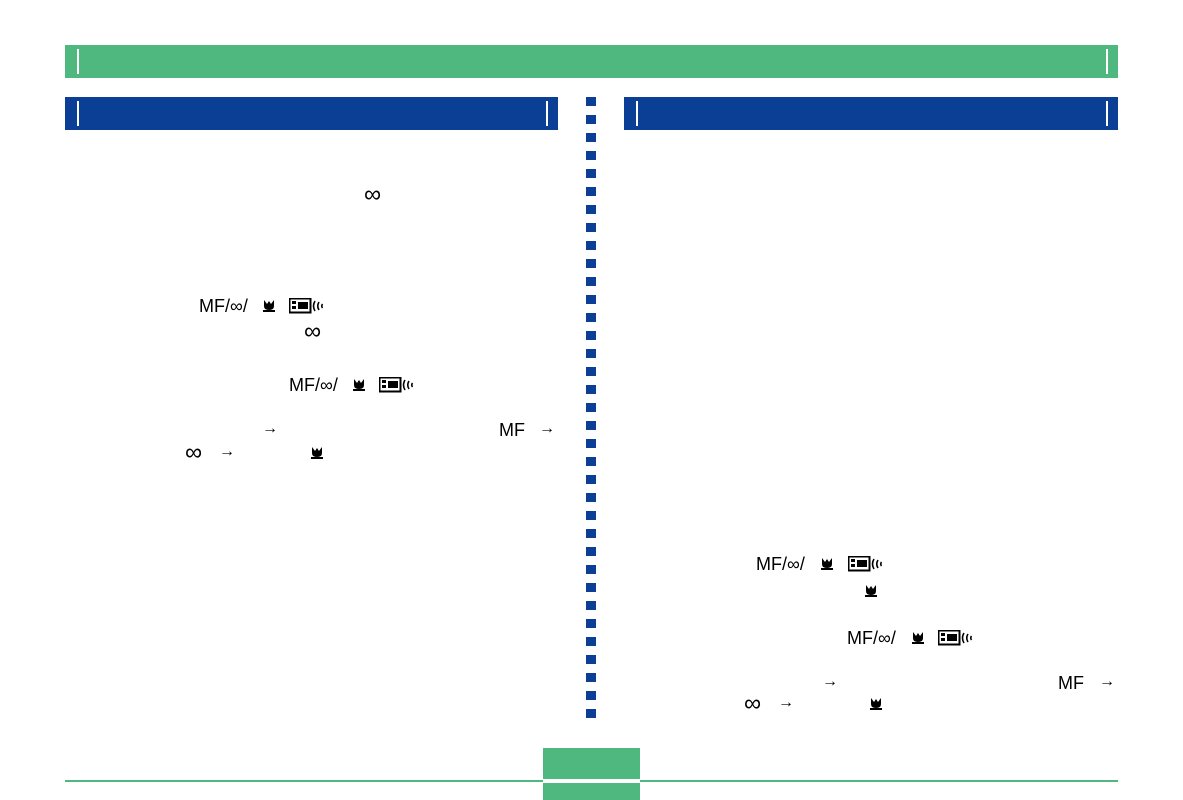 This screenshot has width=1183, height=800. Describe the element at coordinates (547, 113) in the screenshot. I see `left-bar-notch-right` at that location.